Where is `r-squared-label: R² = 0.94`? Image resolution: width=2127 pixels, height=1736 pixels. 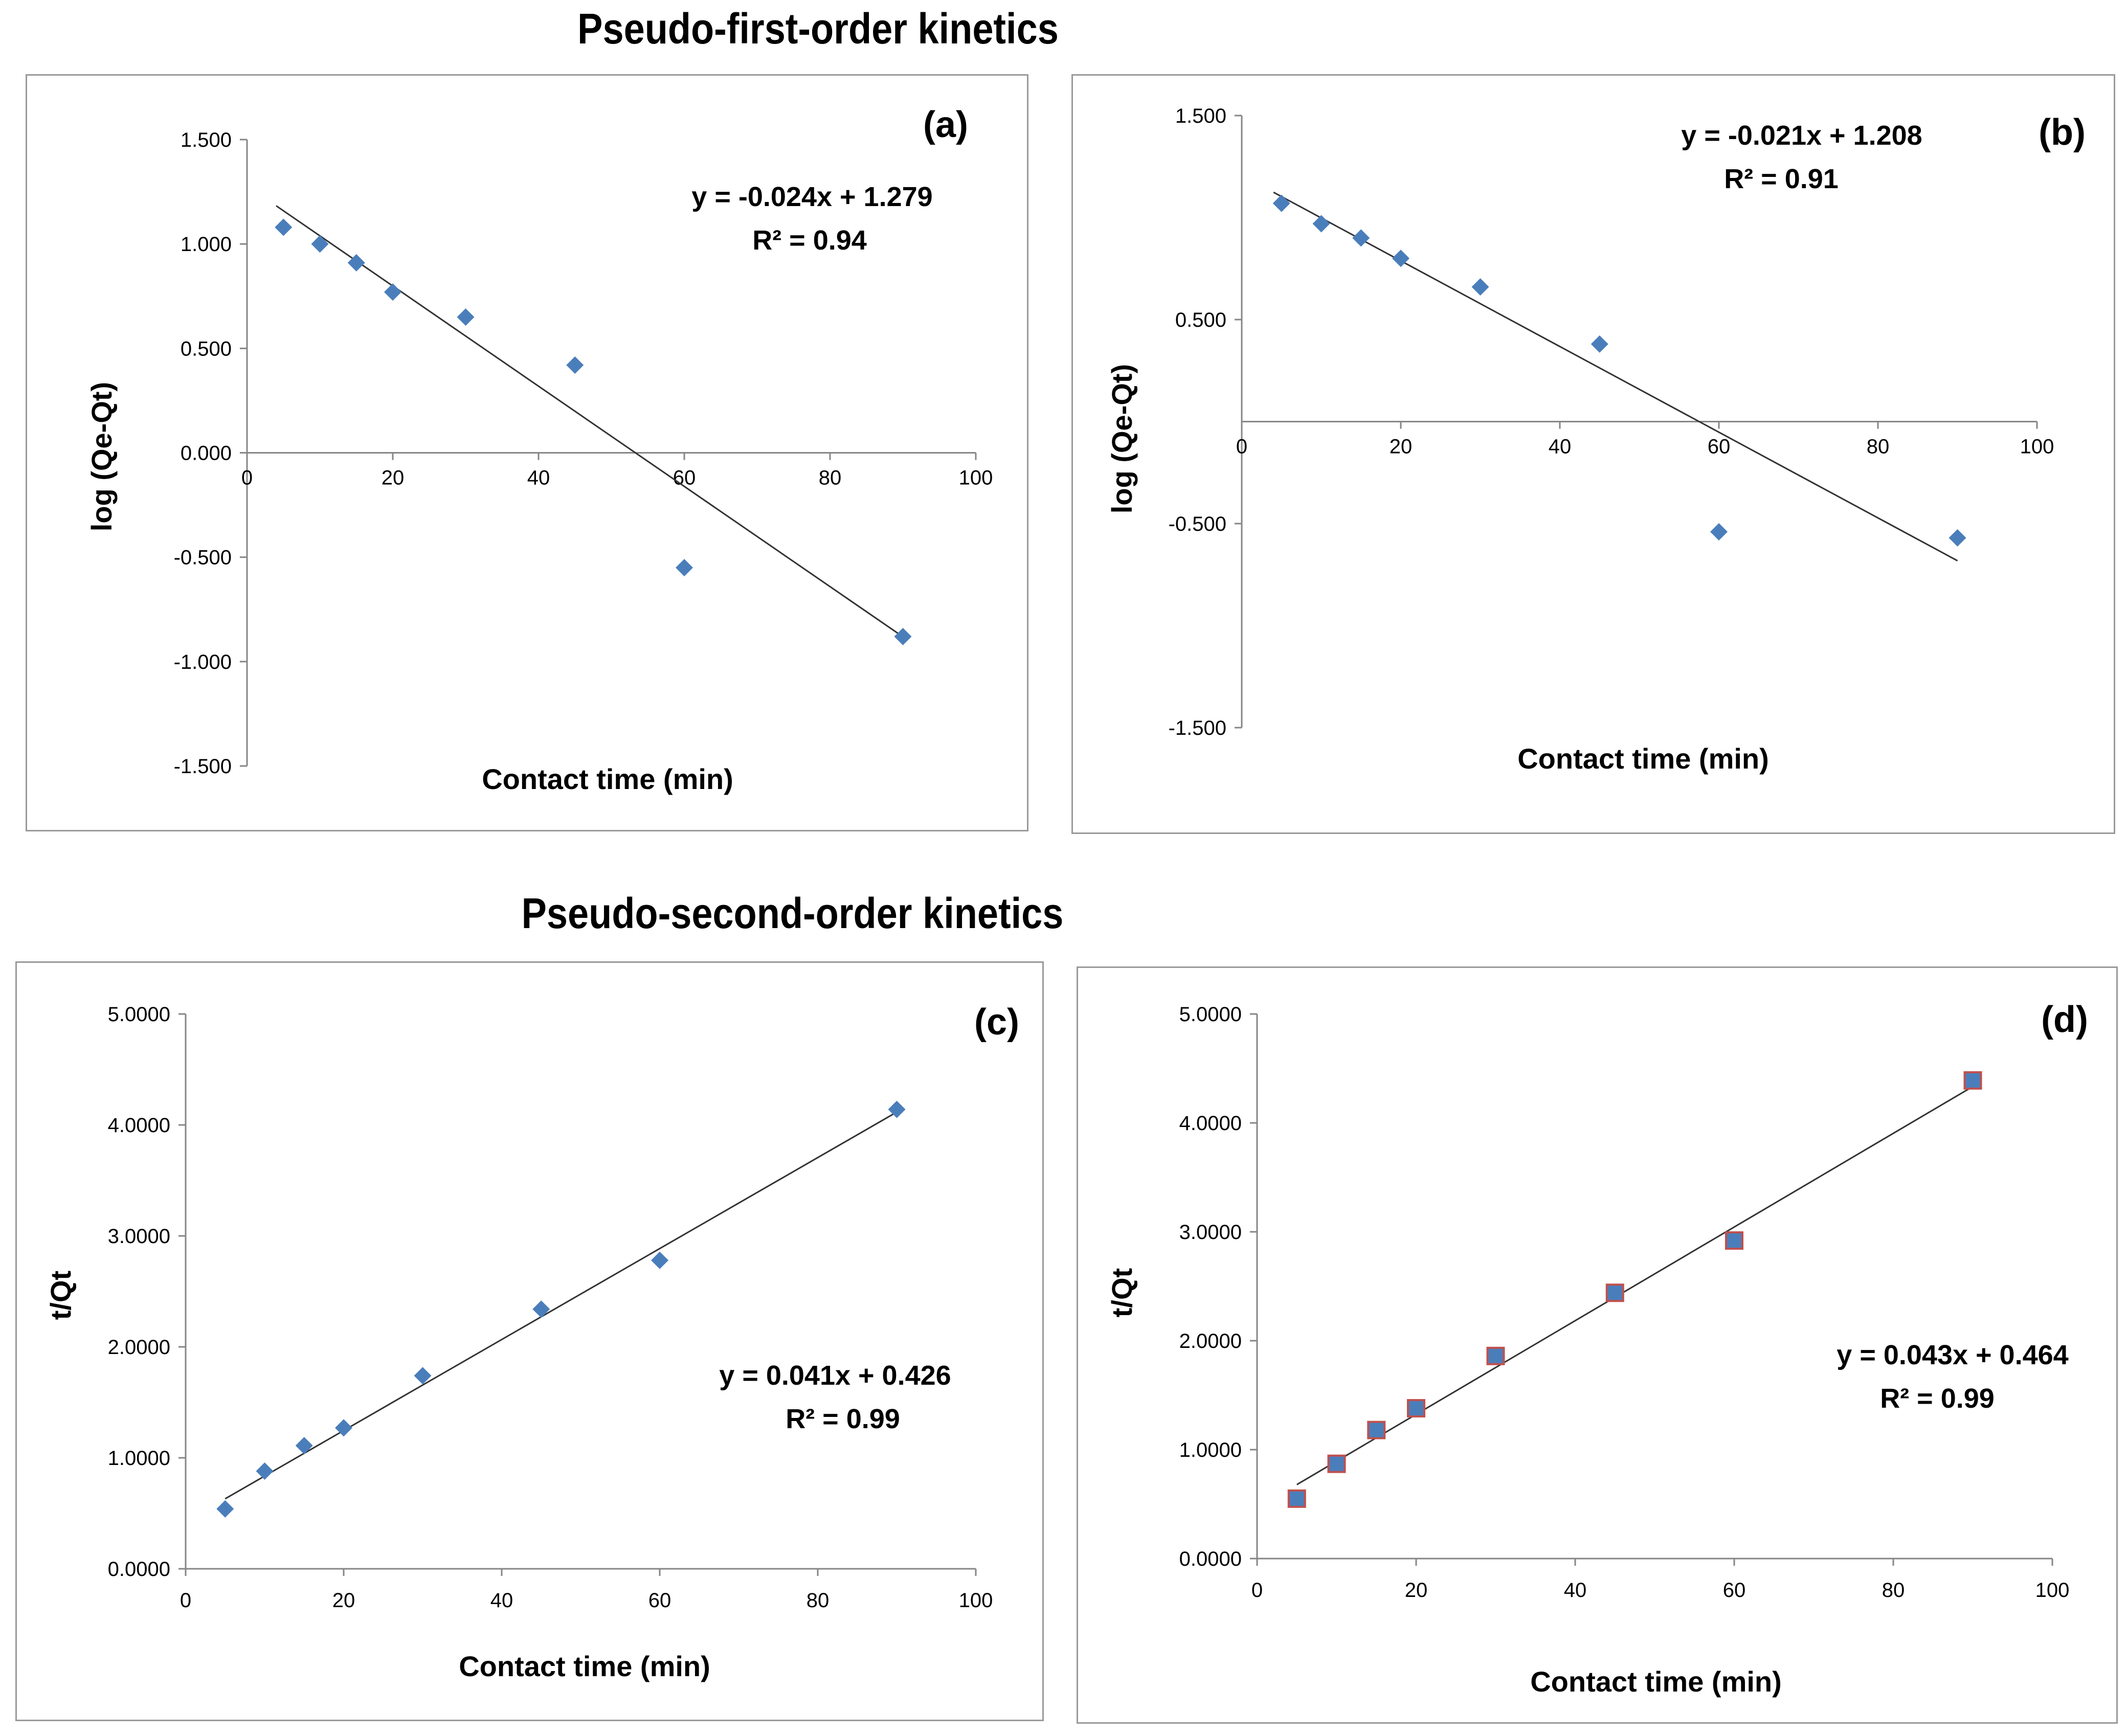
r-squared-label: R² = 0.94 is located at coordinates (810, 240).